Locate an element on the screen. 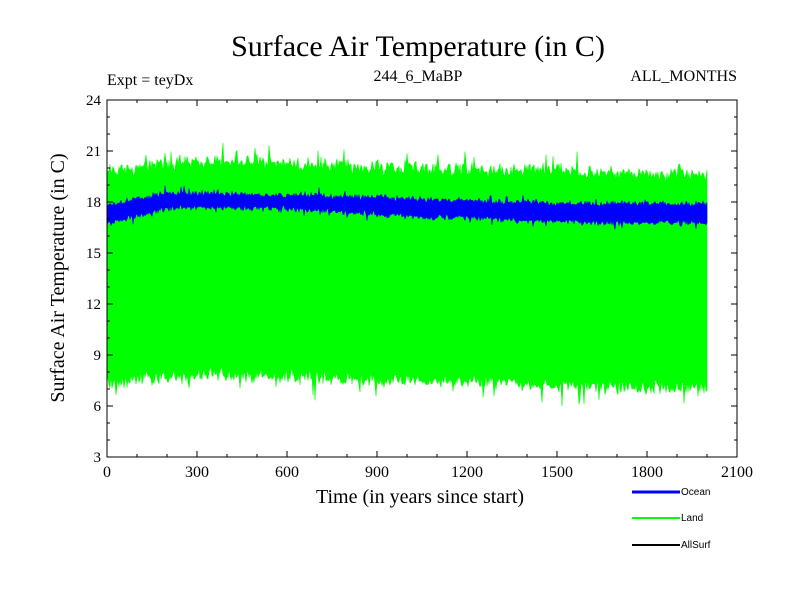 This screenshot has height=600, width=800. y-tick-label: 3 is located at coordinates (98, 458).